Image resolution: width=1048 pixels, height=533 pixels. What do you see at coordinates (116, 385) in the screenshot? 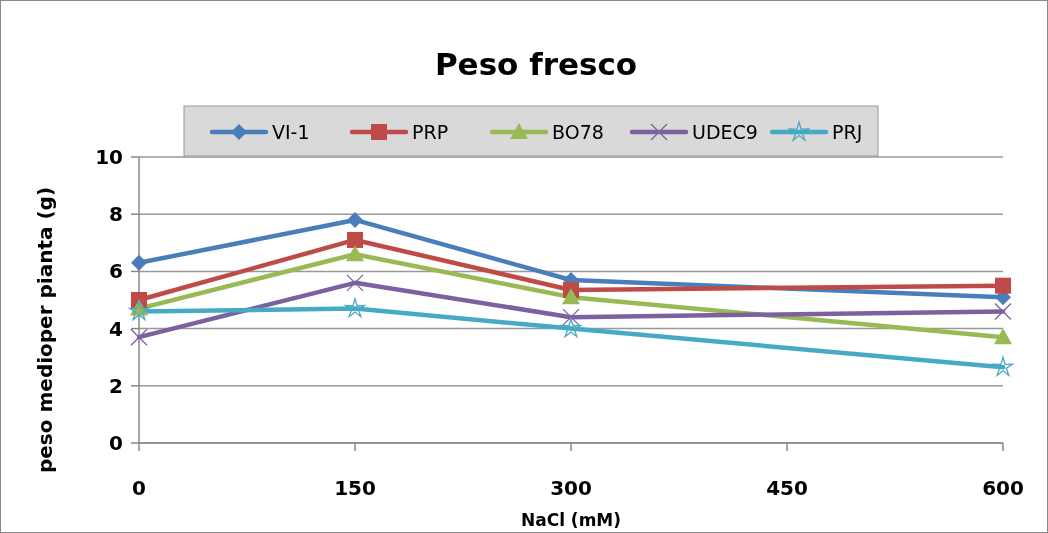
I see `y-tick-label: 2` at bounding box center [116, 385].